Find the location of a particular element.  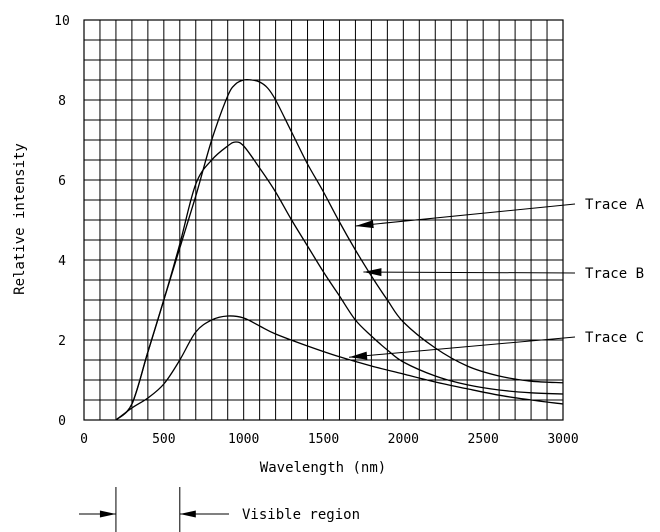

trace-b-label: Trace B is located at coordinates (614, 274).